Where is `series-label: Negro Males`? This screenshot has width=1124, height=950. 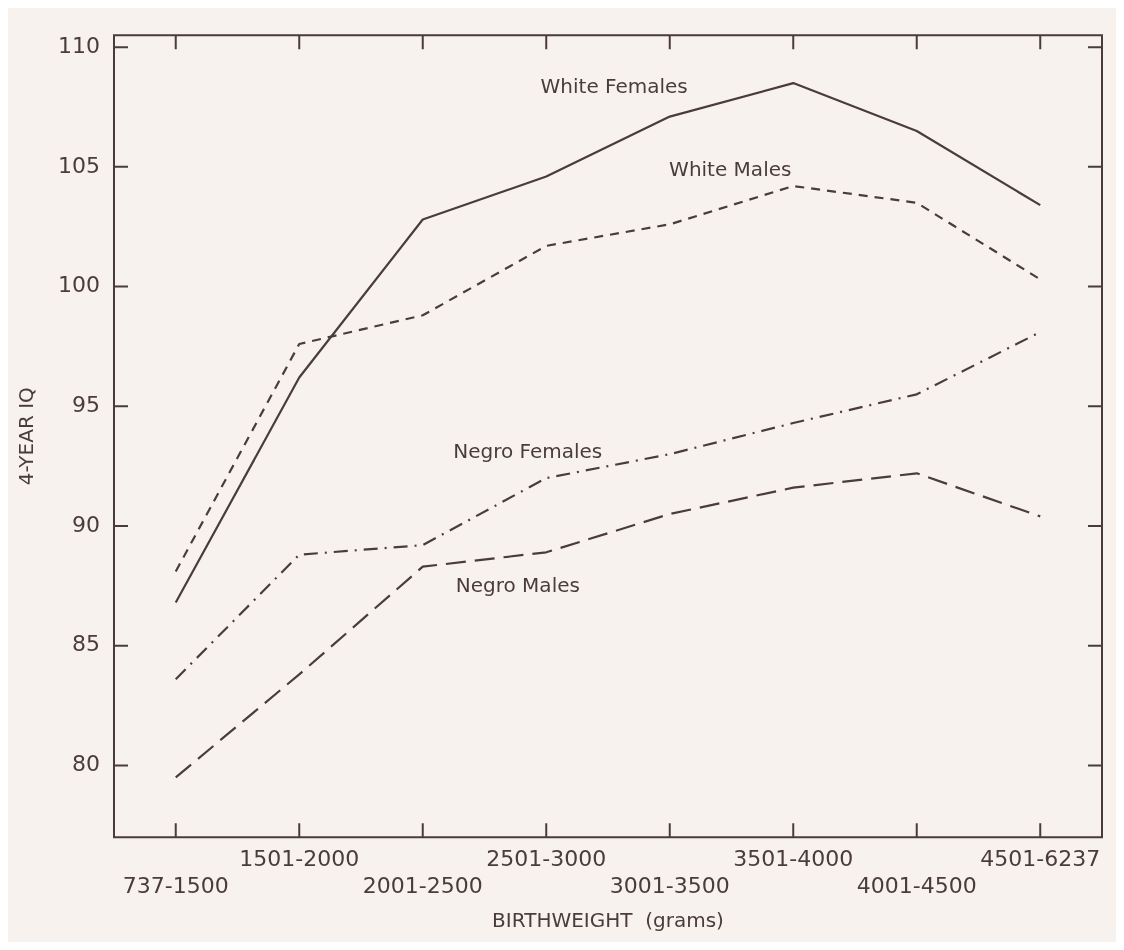
series-label: Negro Males is located at coordinates (517, 584).